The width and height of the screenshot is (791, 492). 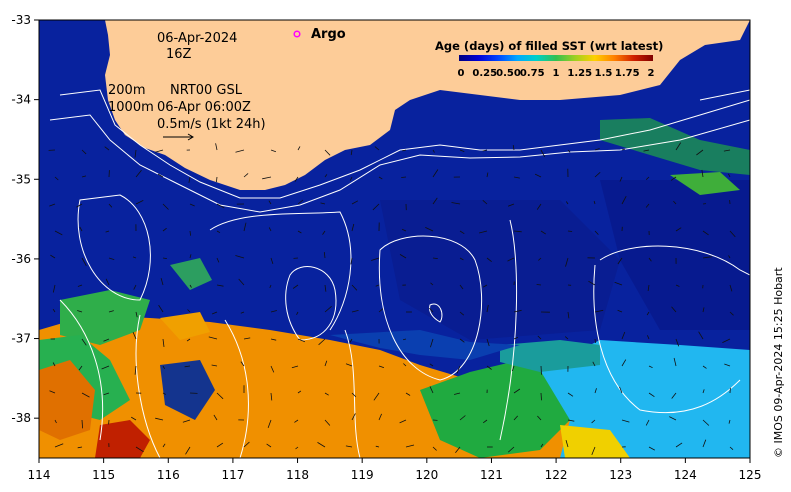 What do you see at coordinates (395, 470) in the screenshot?
I see `longitude-axis: 114 115 116 117 118 119 120 121 122 123 124 125` at bounding box center [395, 470].